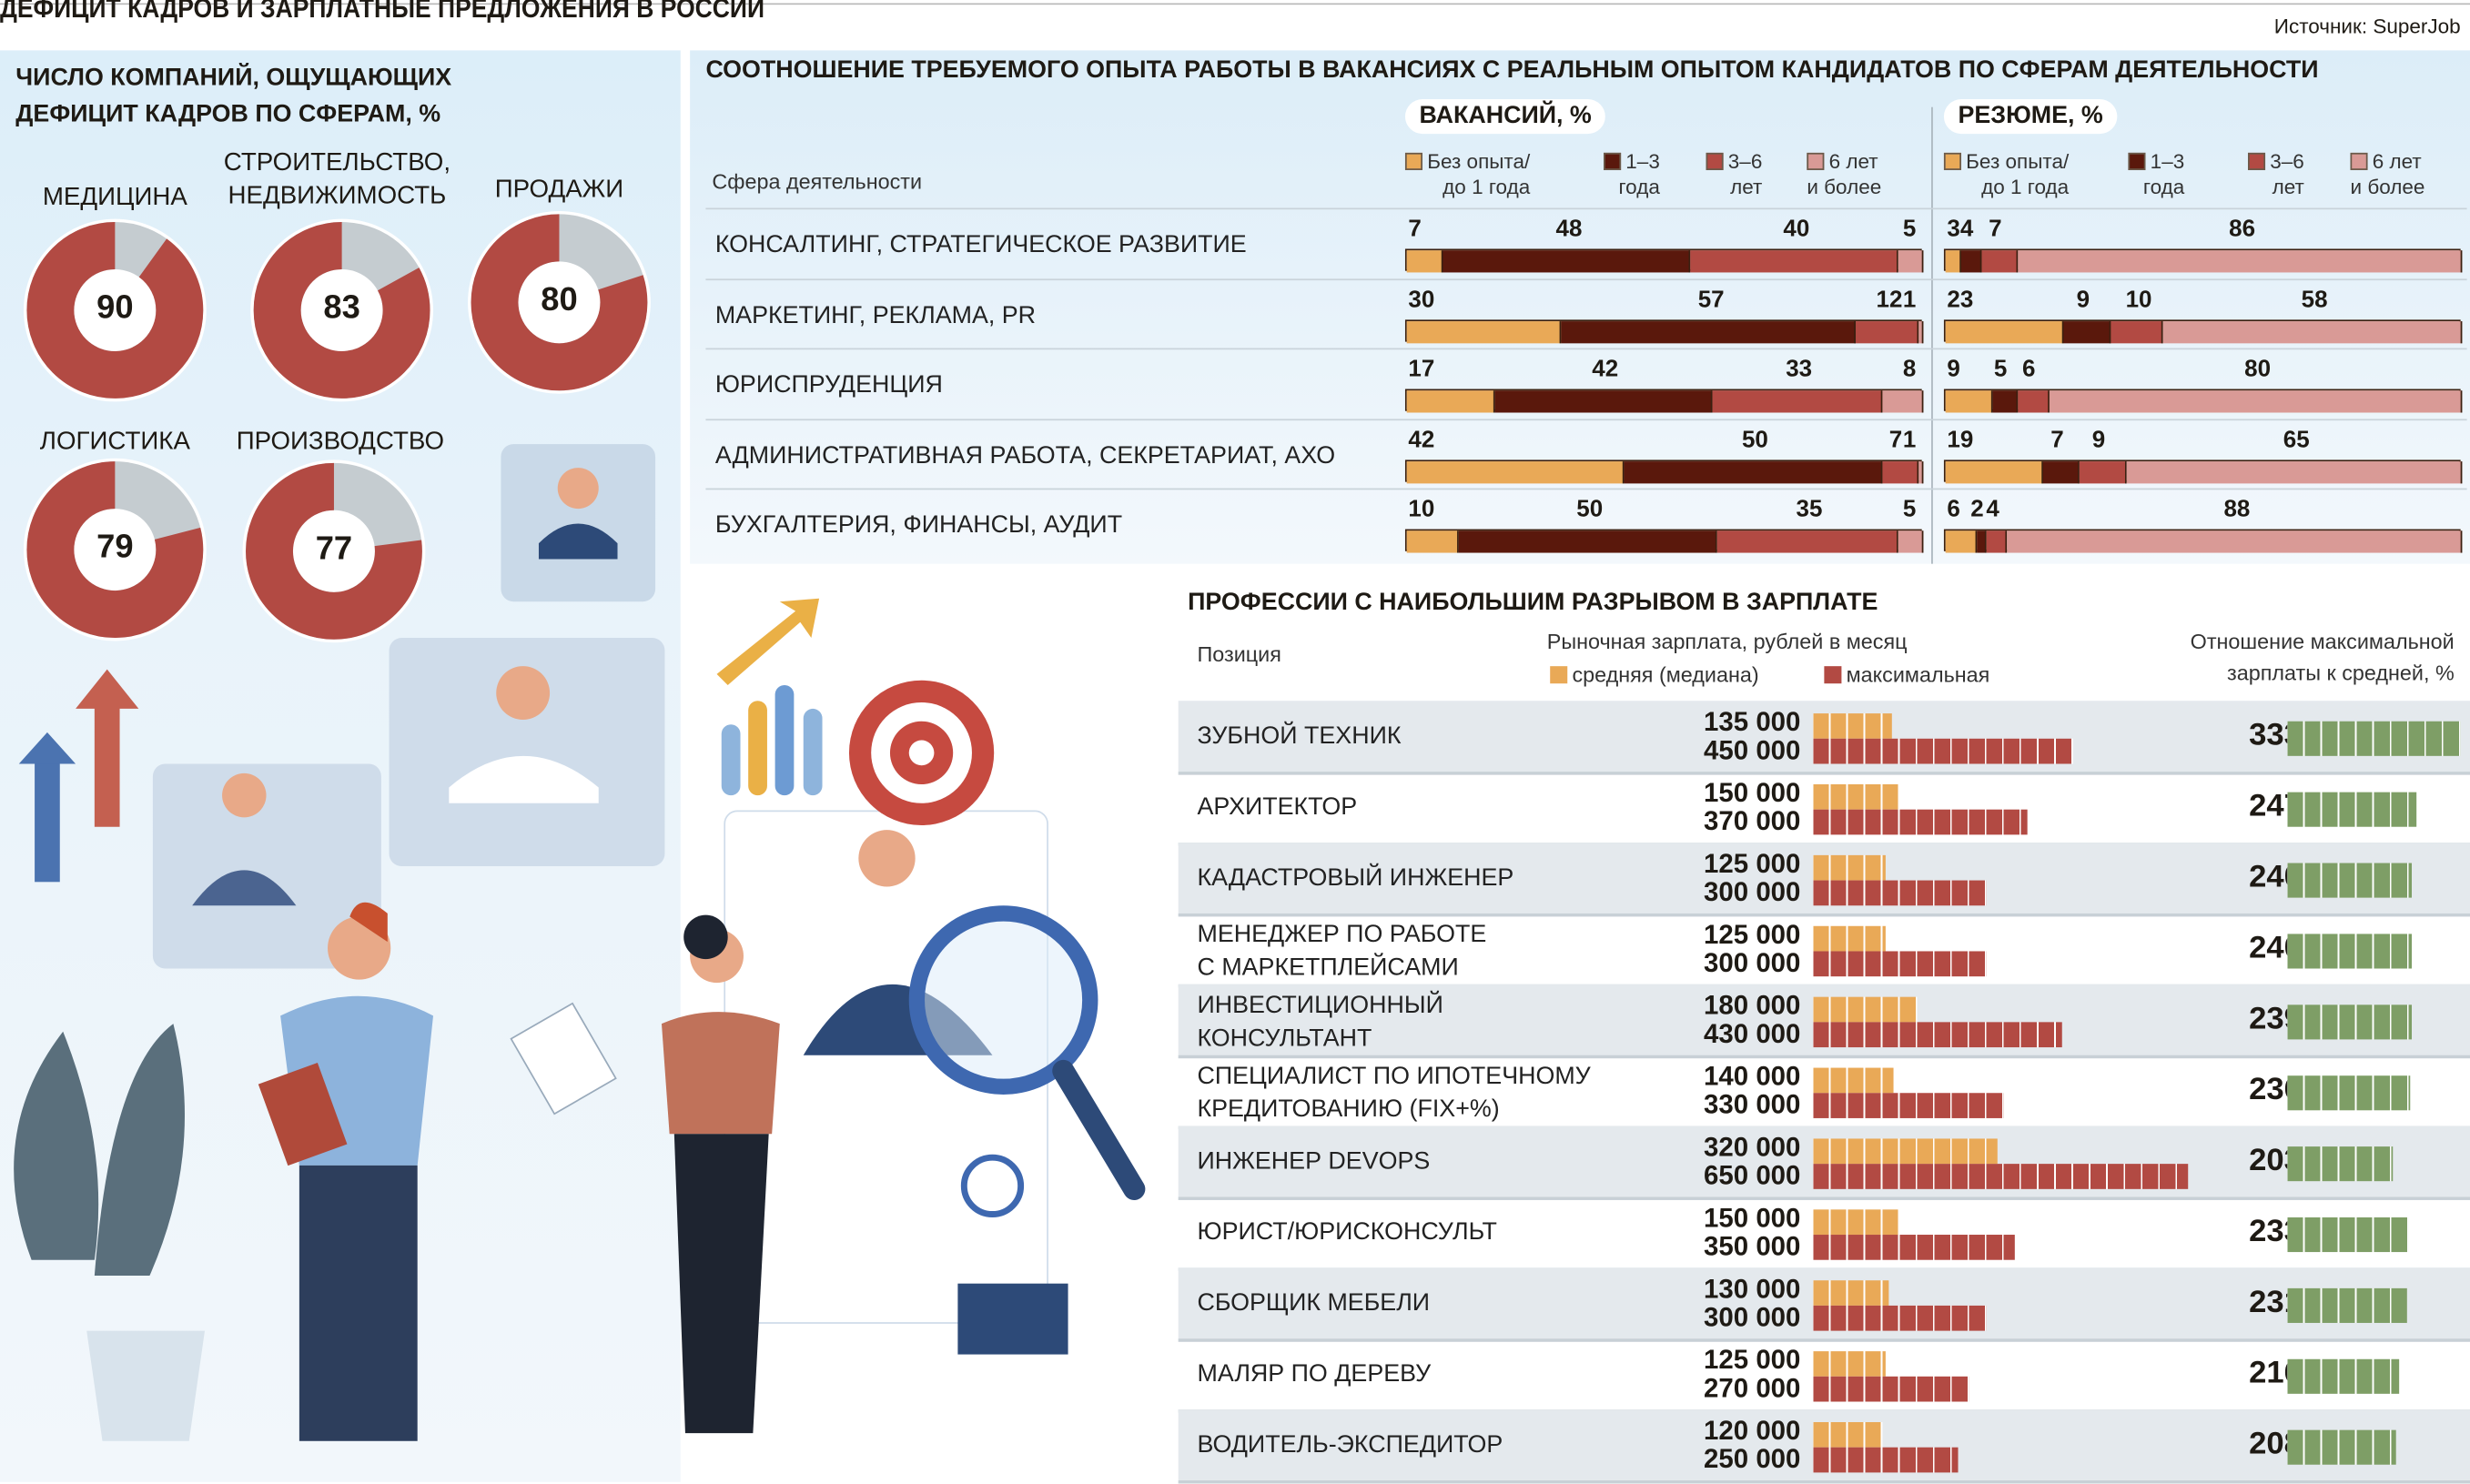 This screenshot has height=1484, width=2470. What do you see at coordinates (337, 196) in the screenshot?
I see `donut-label-line2: НЕДВИЖИМОСТЬ` at bounding box center [337, 196].